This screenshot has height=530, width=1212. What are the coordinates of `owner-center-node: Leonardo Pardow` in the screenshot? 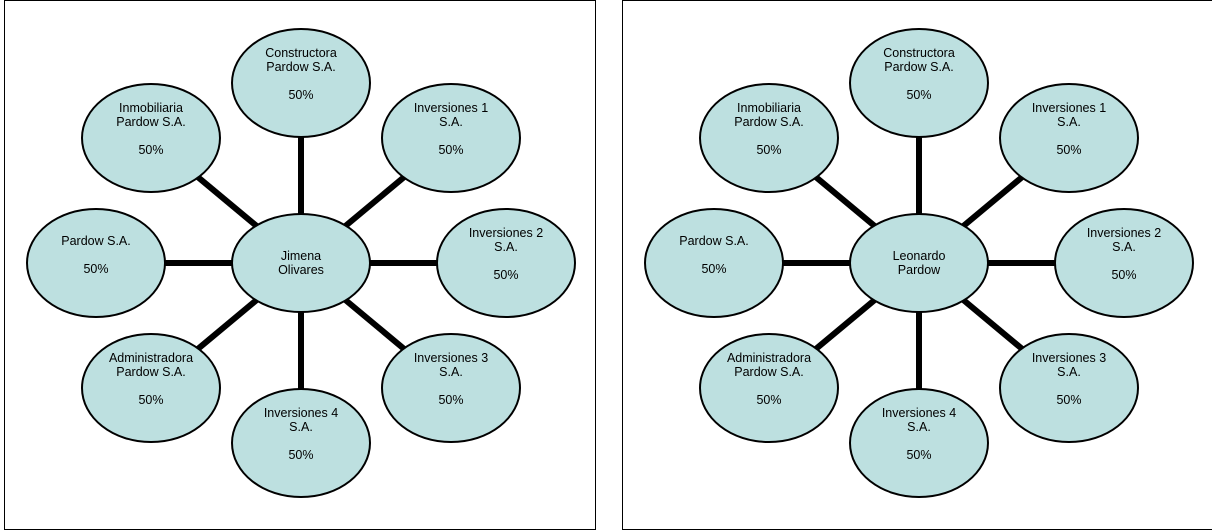 It's located at (919, 263).